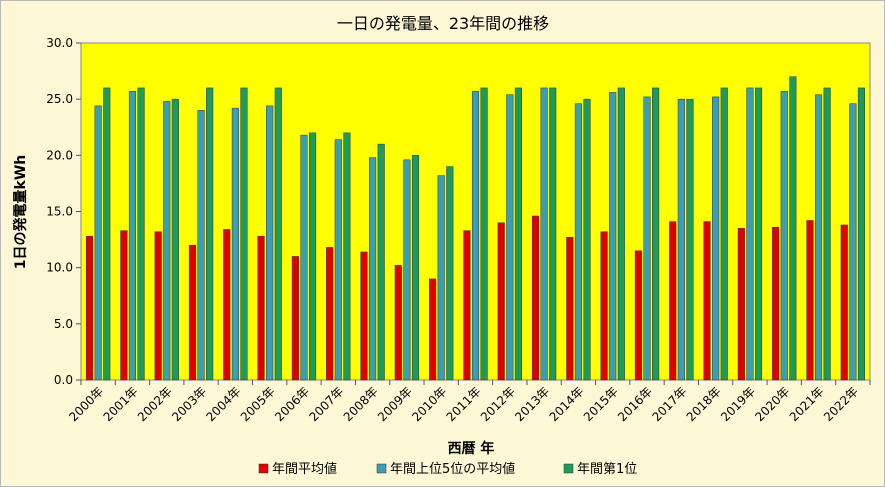 This screenshot has width=885, height=487. Describe the element at coordinates (395, 404) in the screenshot. I see `x-tick-label: 2009年` at that location.